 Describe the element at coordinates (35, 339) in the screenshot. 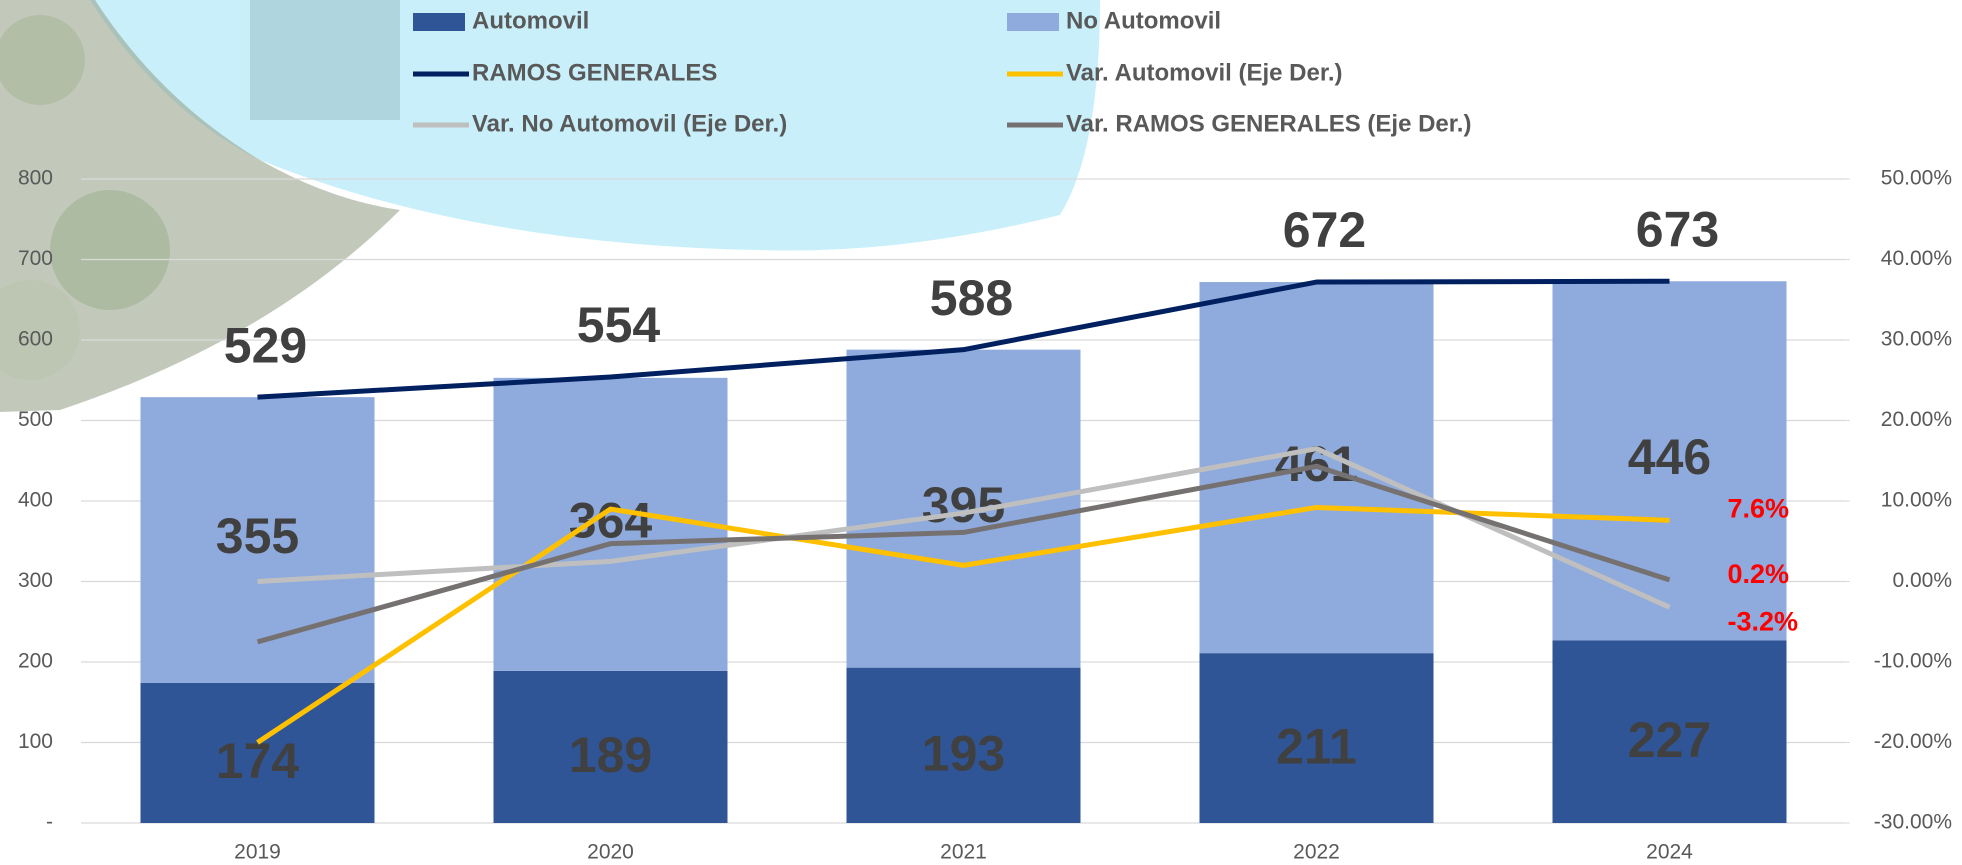

I see `y-tick-label: 600` at that location.